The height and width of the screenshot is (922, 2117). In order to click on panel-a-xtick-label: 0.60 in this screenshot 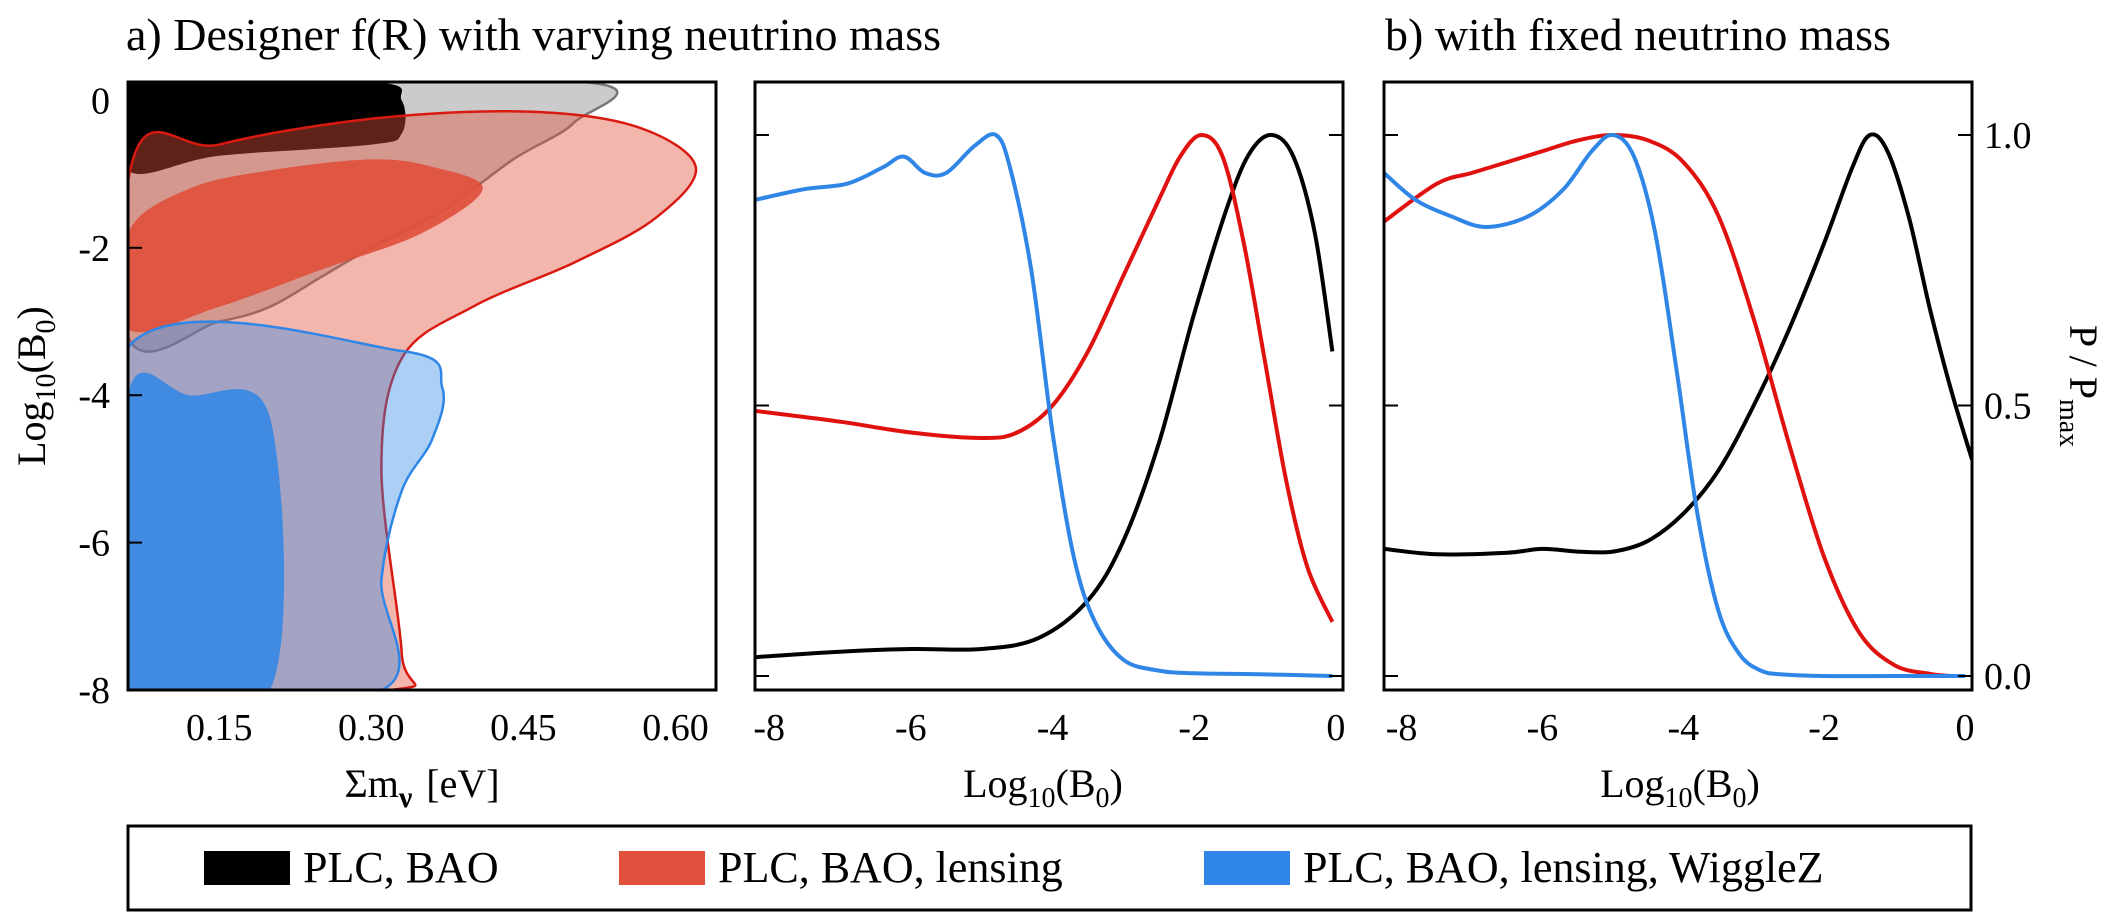, I will do `click(675, 728)`.